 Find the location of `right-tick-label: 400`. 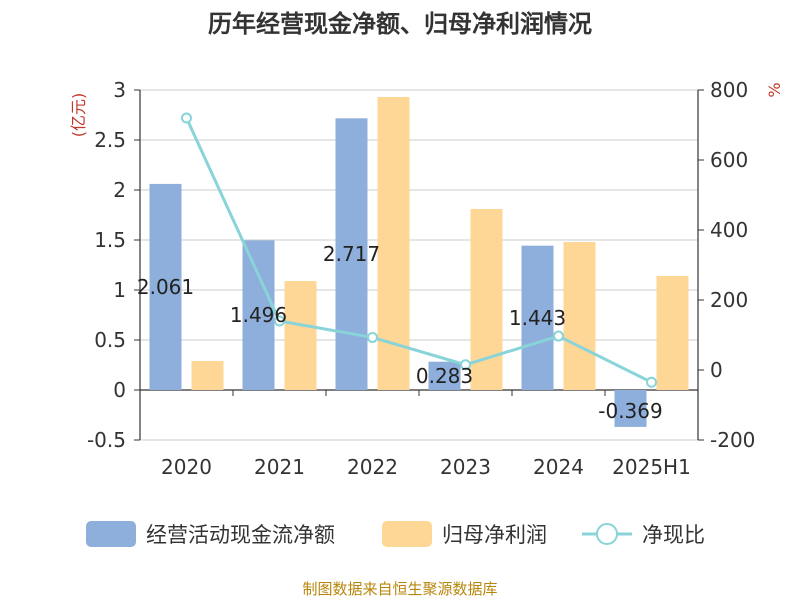

right-tick-label: 400 is located at coordinates (729, 230).